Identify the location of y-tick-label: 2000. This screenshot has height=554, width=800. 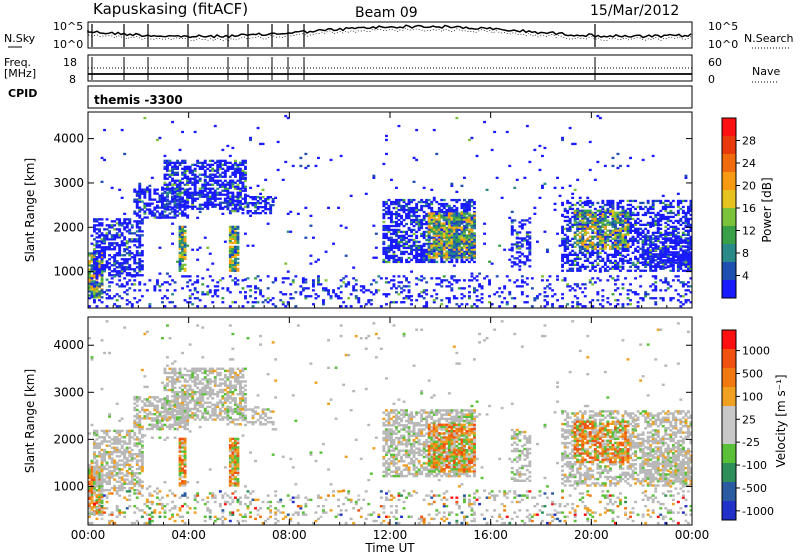
(68, 227).